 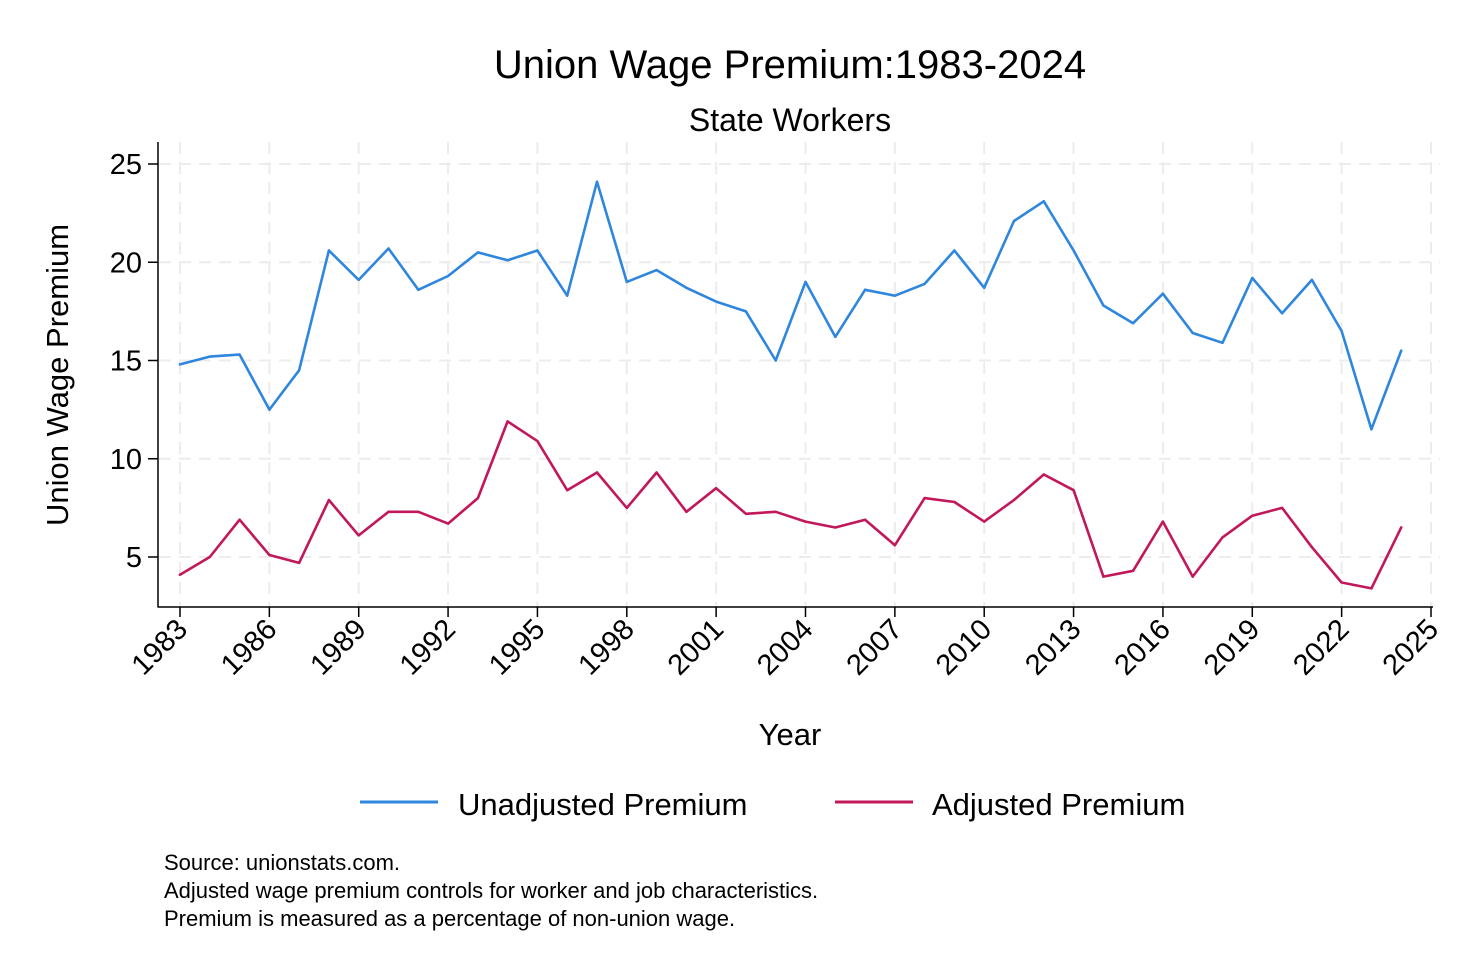 What do you see at coordinates (478, 252) in the screenshot?
I see `data-point-unadjusted-premium-1993` at bounding box center [478, 252].